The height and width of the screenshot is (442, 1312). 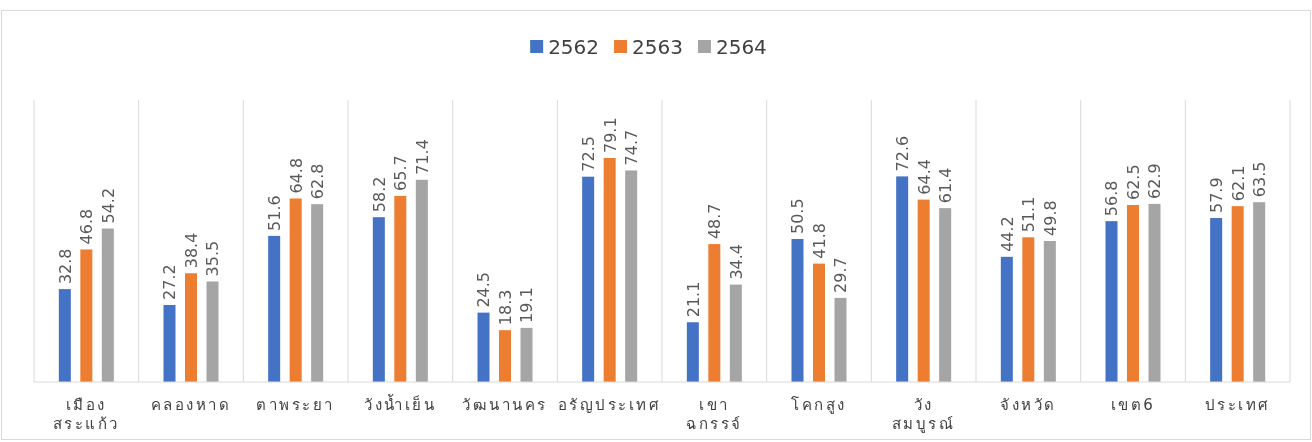 What do you see at coordinates (1007, 234) in the screenshot?
I see `data-label: 44.2` at bounding box center [1007, 234].